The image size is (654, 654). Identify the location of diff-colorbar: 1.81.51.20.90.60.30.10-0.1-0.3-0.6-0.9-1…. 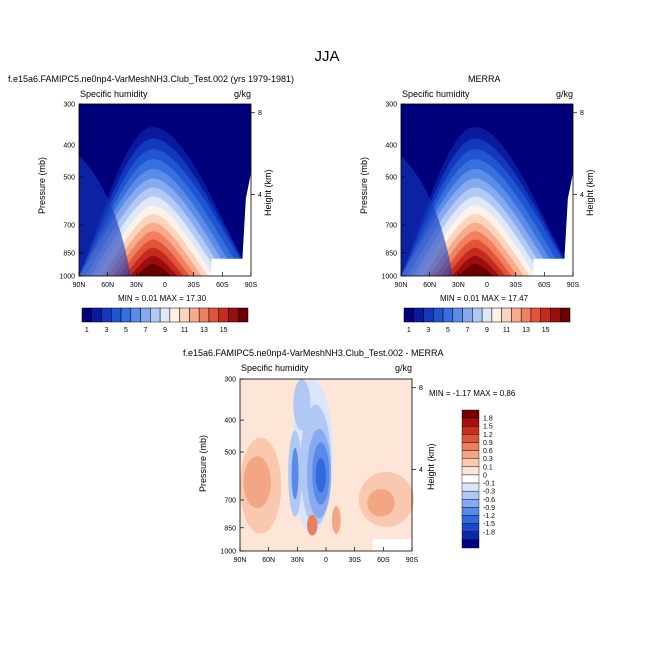
(478, 479).